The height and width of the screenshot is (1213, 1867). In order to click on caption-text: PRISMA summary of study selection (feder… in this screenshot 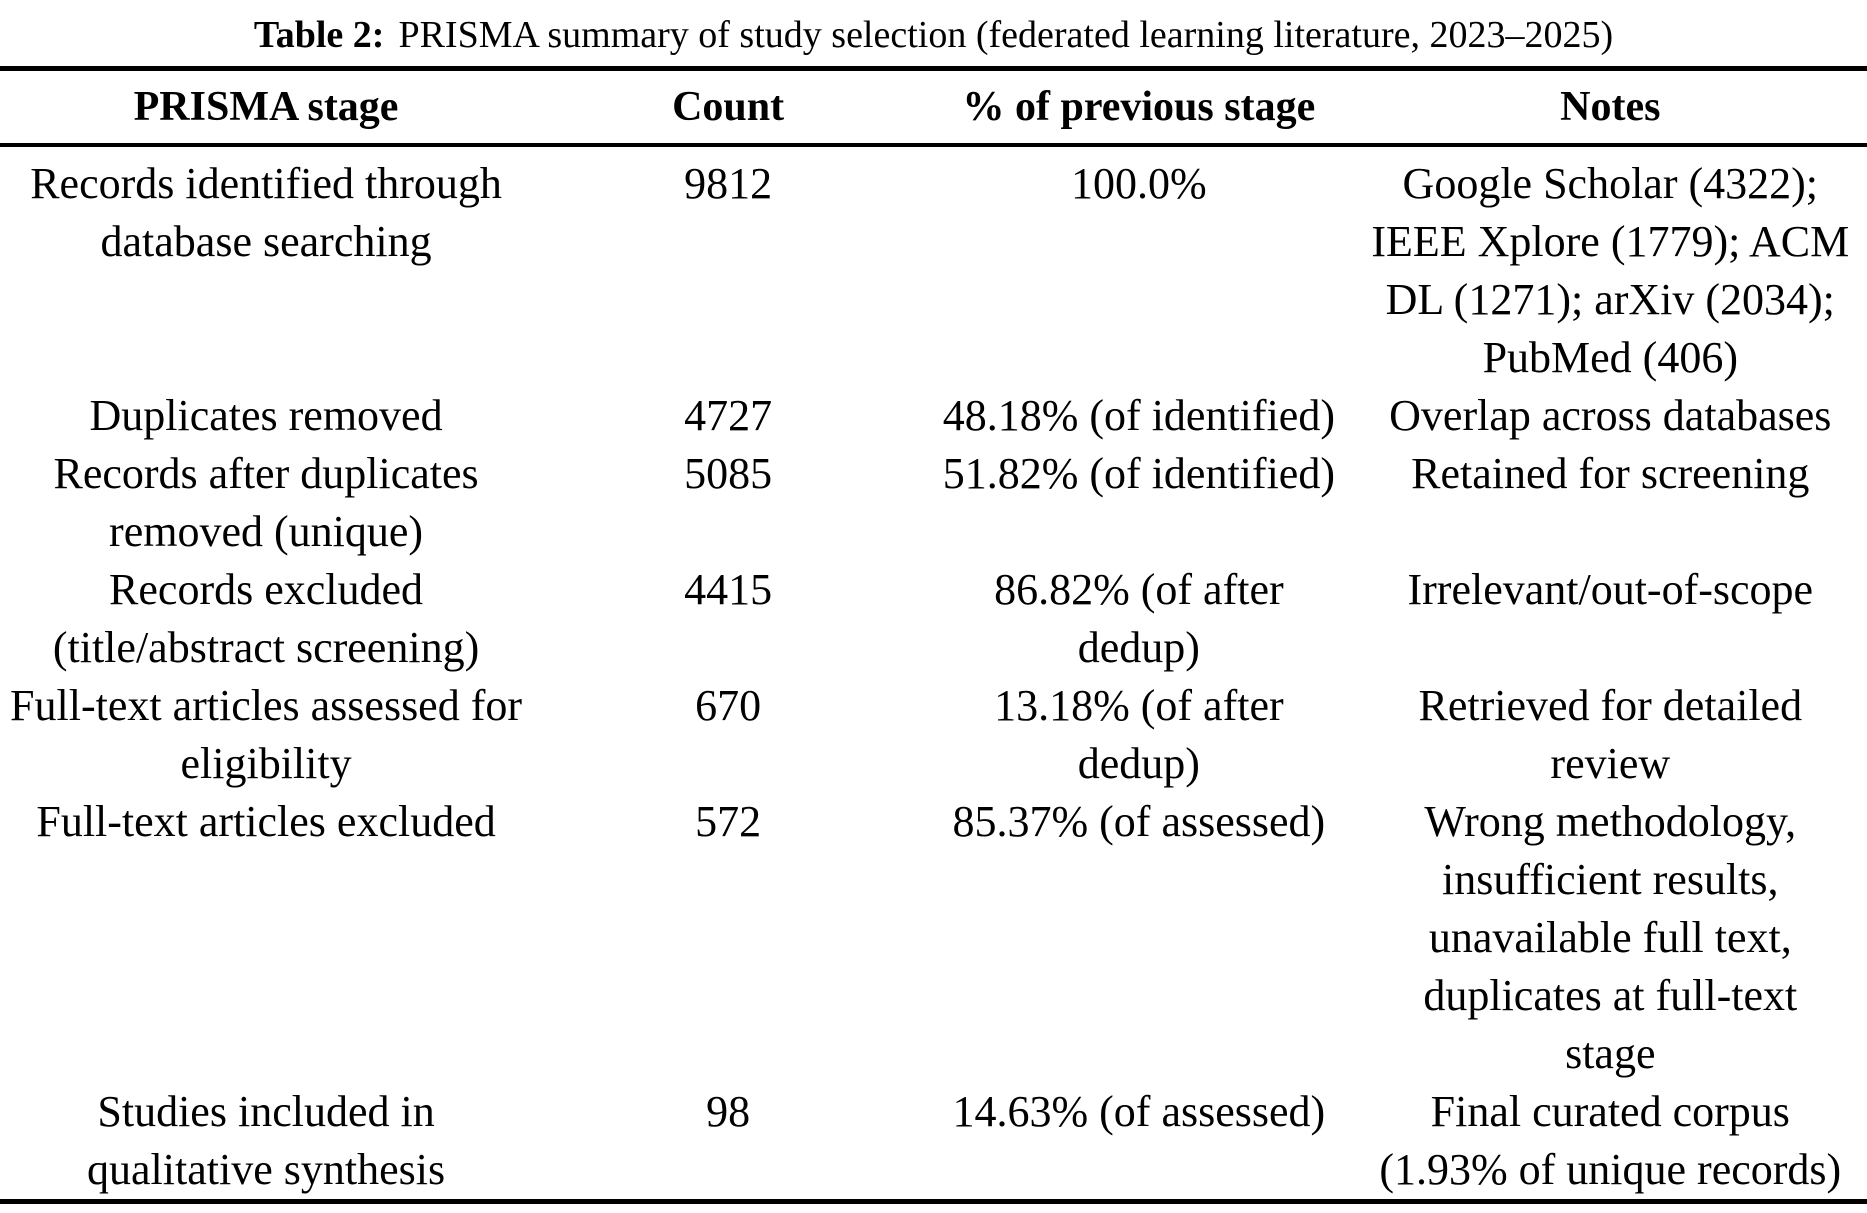, I will do `click(1006, 35)`.